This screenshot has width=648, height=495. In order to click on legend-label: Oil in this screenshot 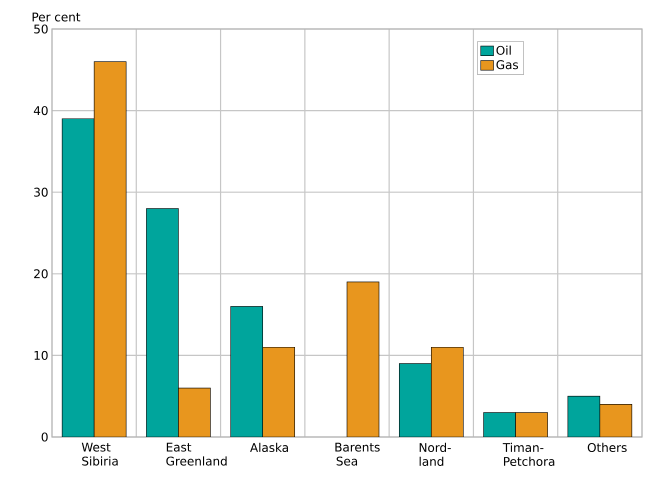, I will do `click(503, 50)`.